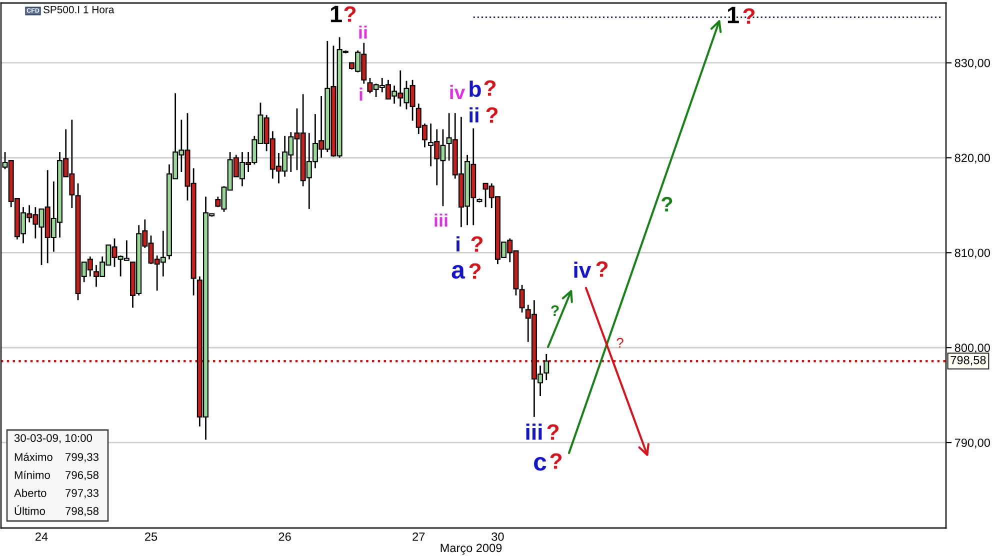 The image size is (993, 558). What do you see at coordinates (972, 443) in the screenshot?
I see `y-tick-label: 790,00` at bounding box center [972, 443].